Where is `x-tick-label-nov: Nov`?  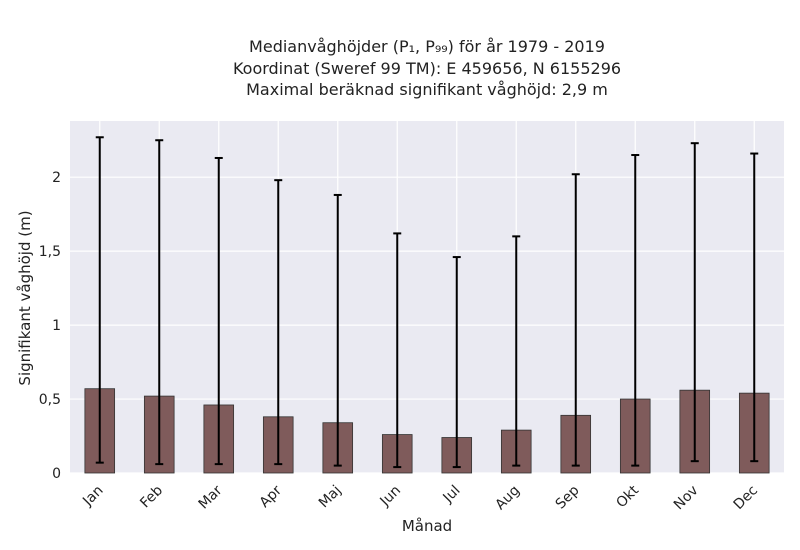 x-tick-label-nov: Nov is located at coordinates (686, 498).